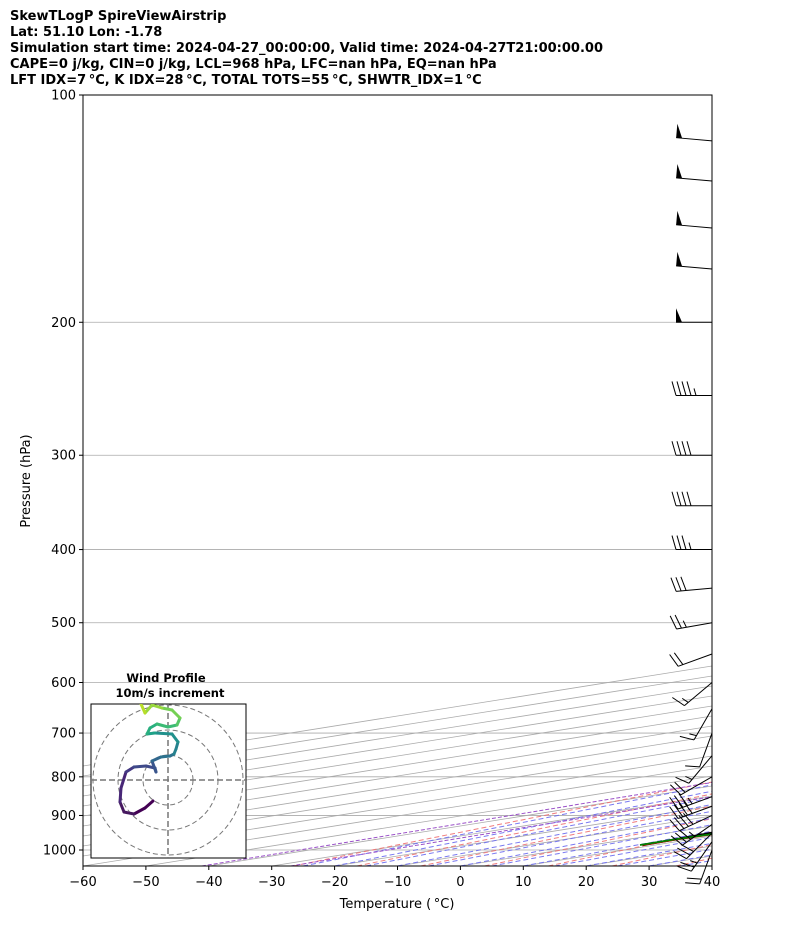 The image size is (794, 937). I want to click on x-tick-label: 30, so click(649, 882).